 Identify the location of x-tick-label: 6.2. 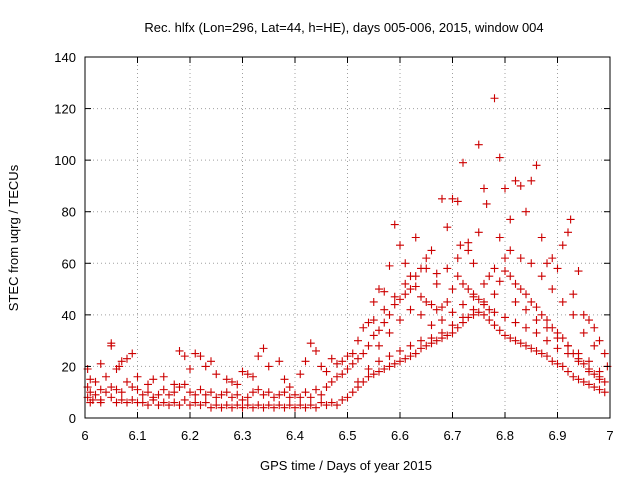
(190, 435).